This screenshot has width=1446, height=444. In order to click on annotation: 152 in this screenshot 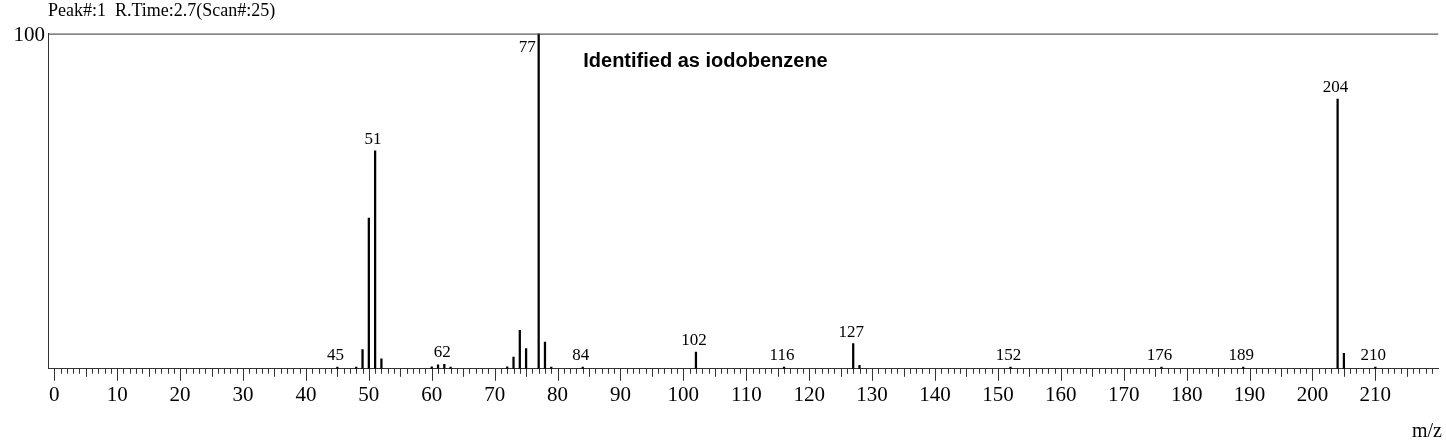, I will do `click(1008, 355)`.